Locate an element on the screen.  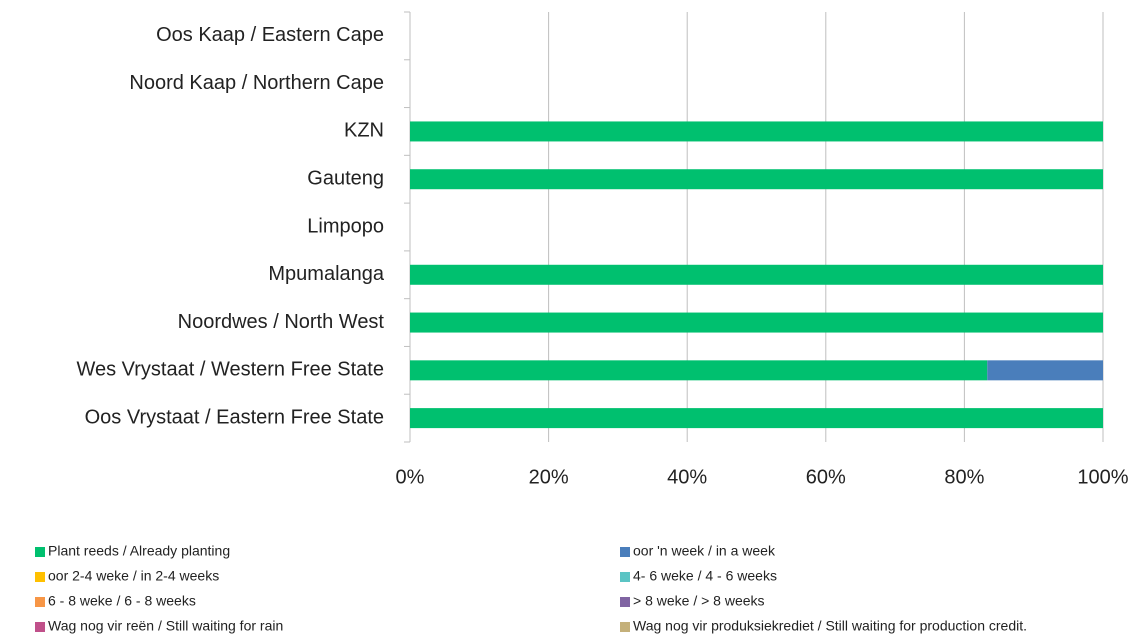
y-tick-label: Oos Kaap / Eastern Cape is located at coordinates (270, 35).